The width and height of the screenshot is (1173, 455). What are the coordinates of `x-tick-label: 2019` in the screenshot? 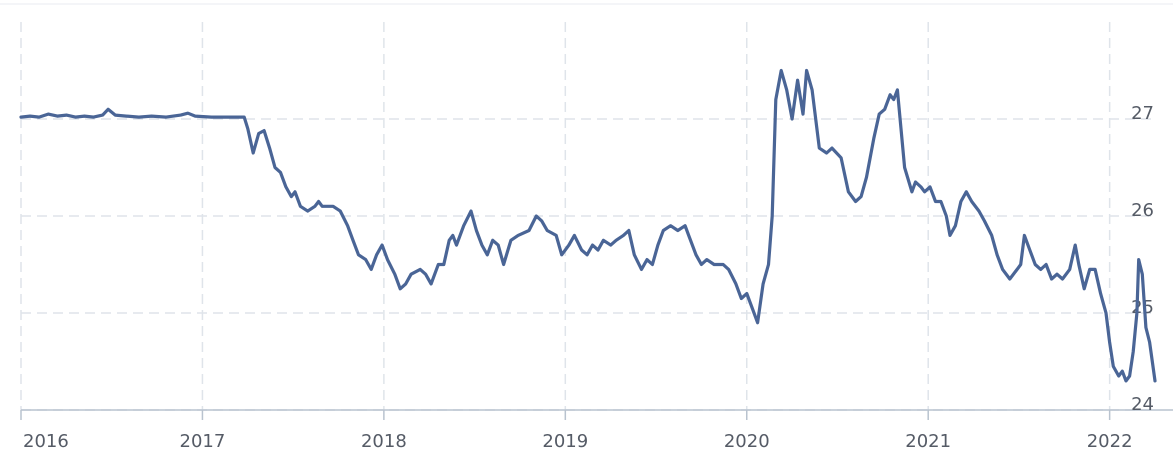 It's located at (565, 441).